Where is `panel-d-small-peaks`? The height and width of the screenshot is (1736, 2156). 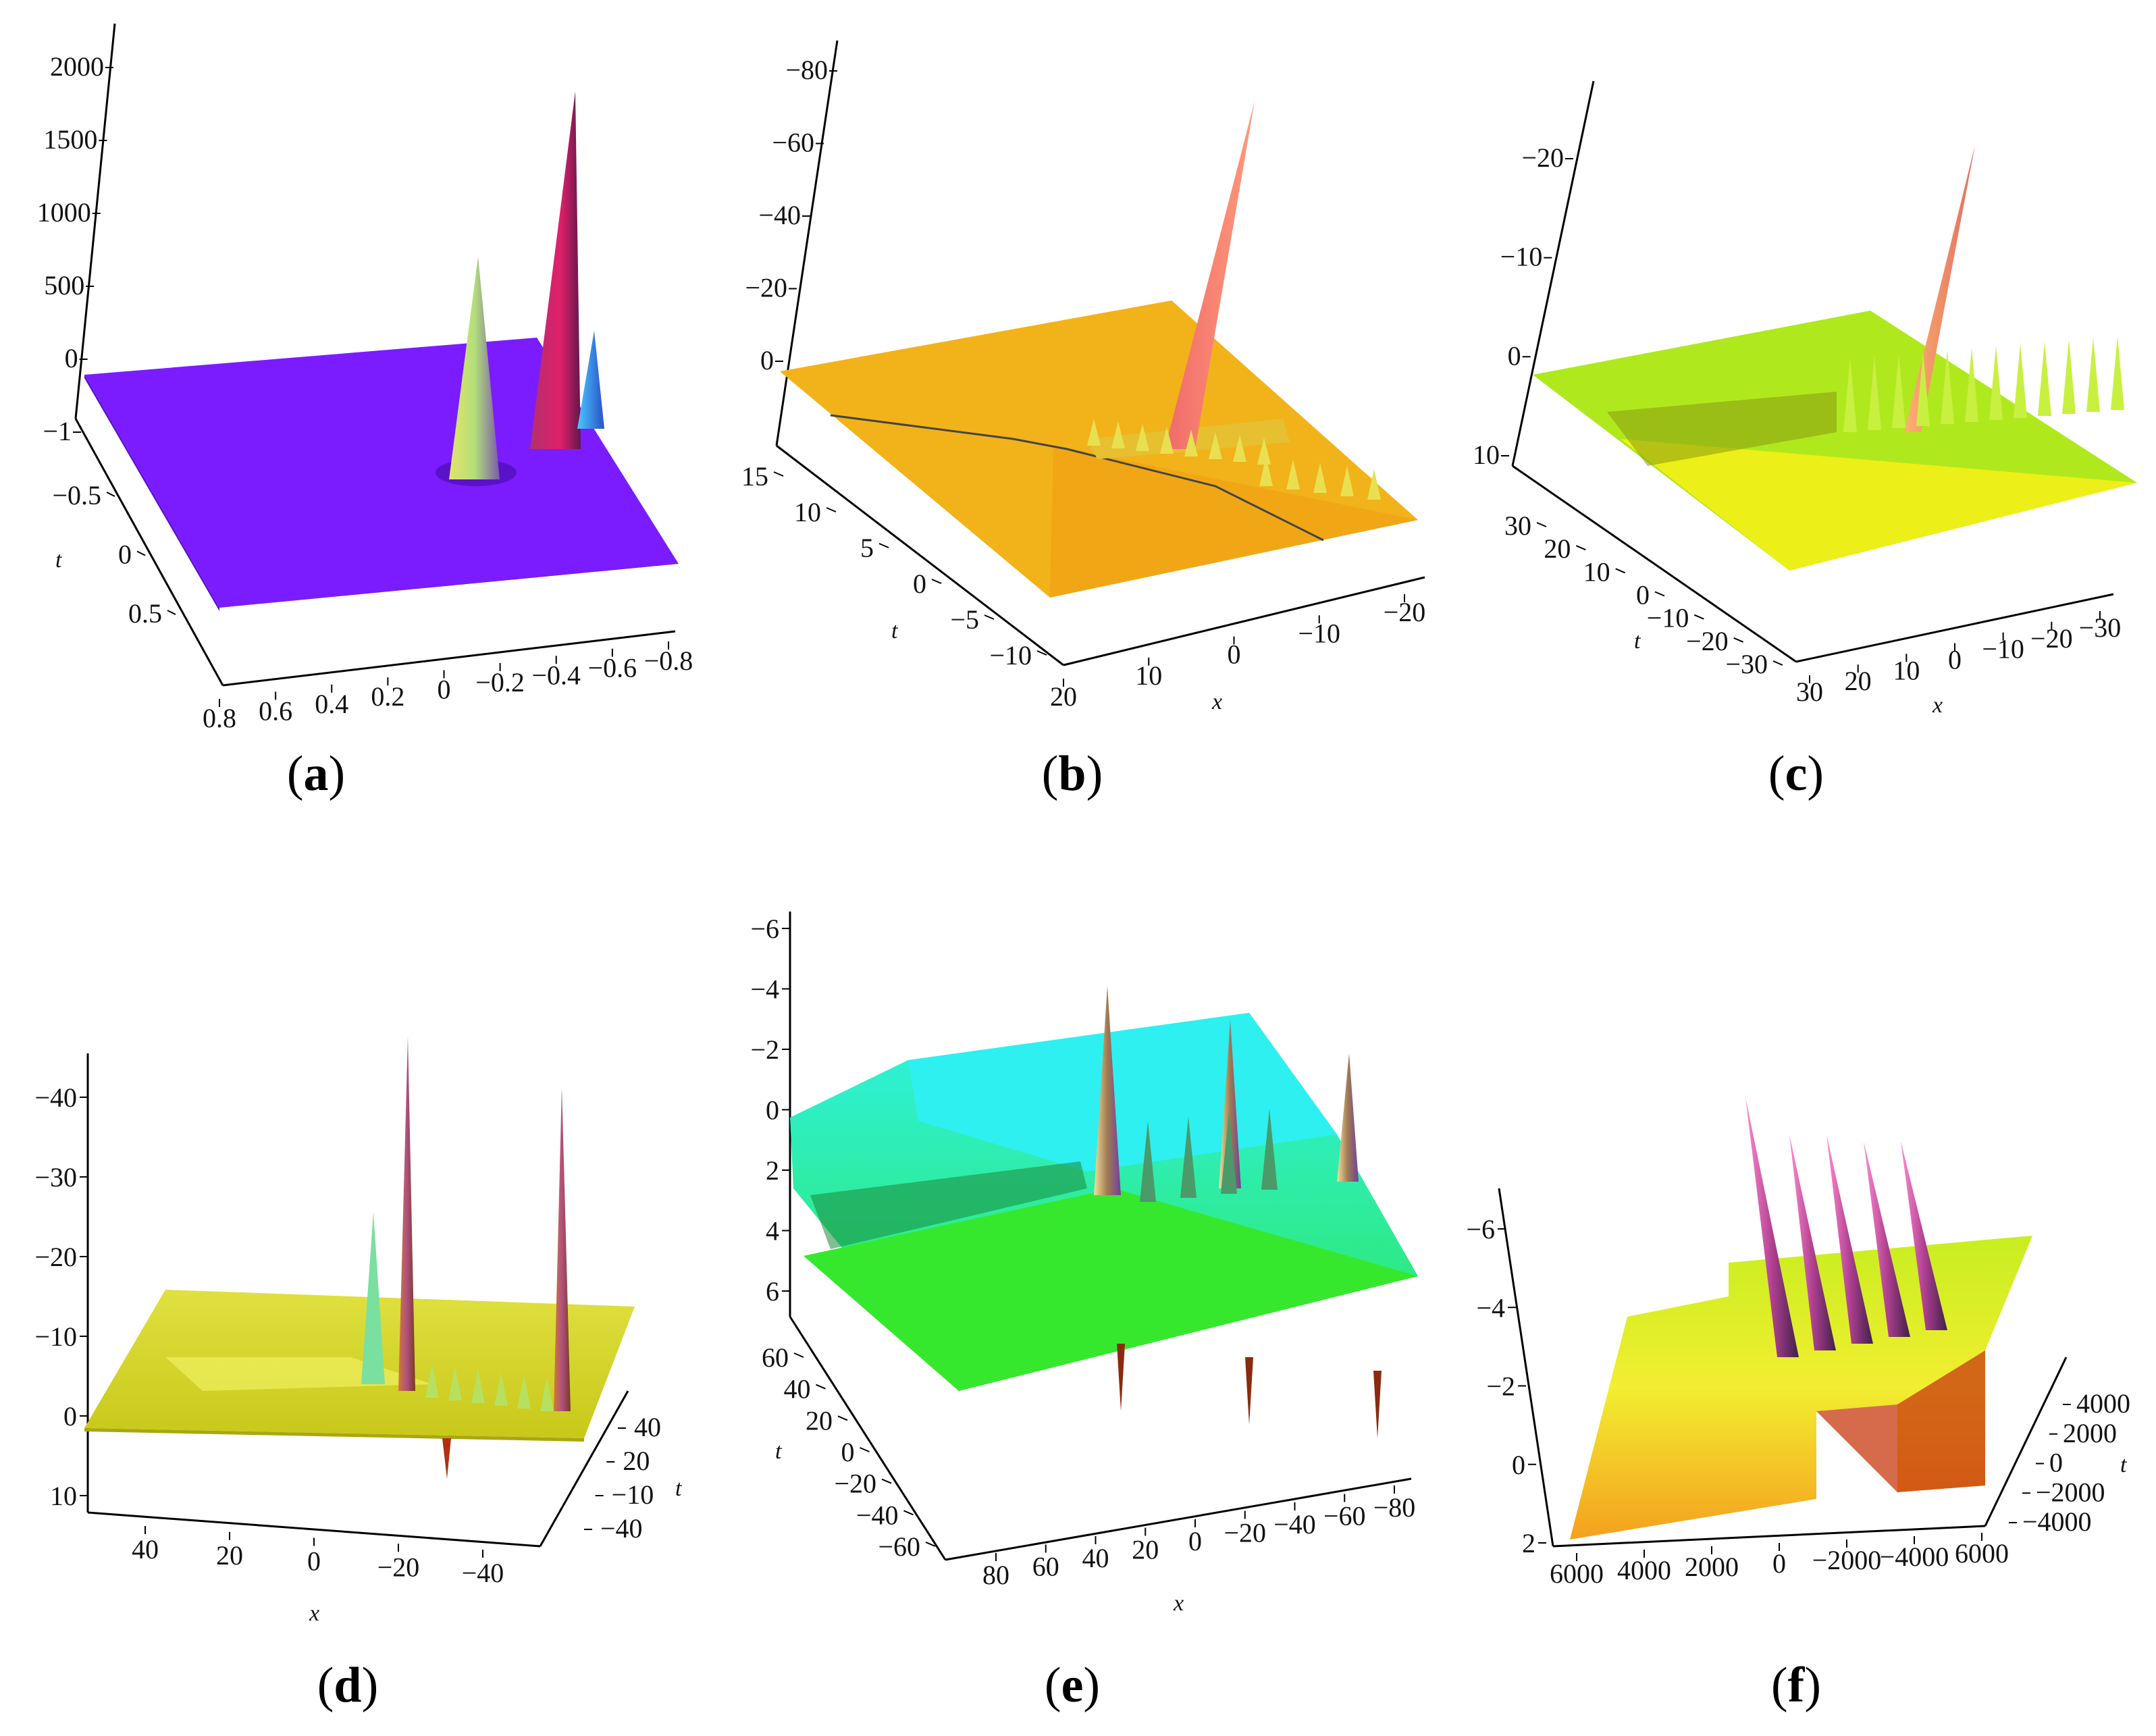 panel-d-small-peaks is located at coordinates (489, 1387).